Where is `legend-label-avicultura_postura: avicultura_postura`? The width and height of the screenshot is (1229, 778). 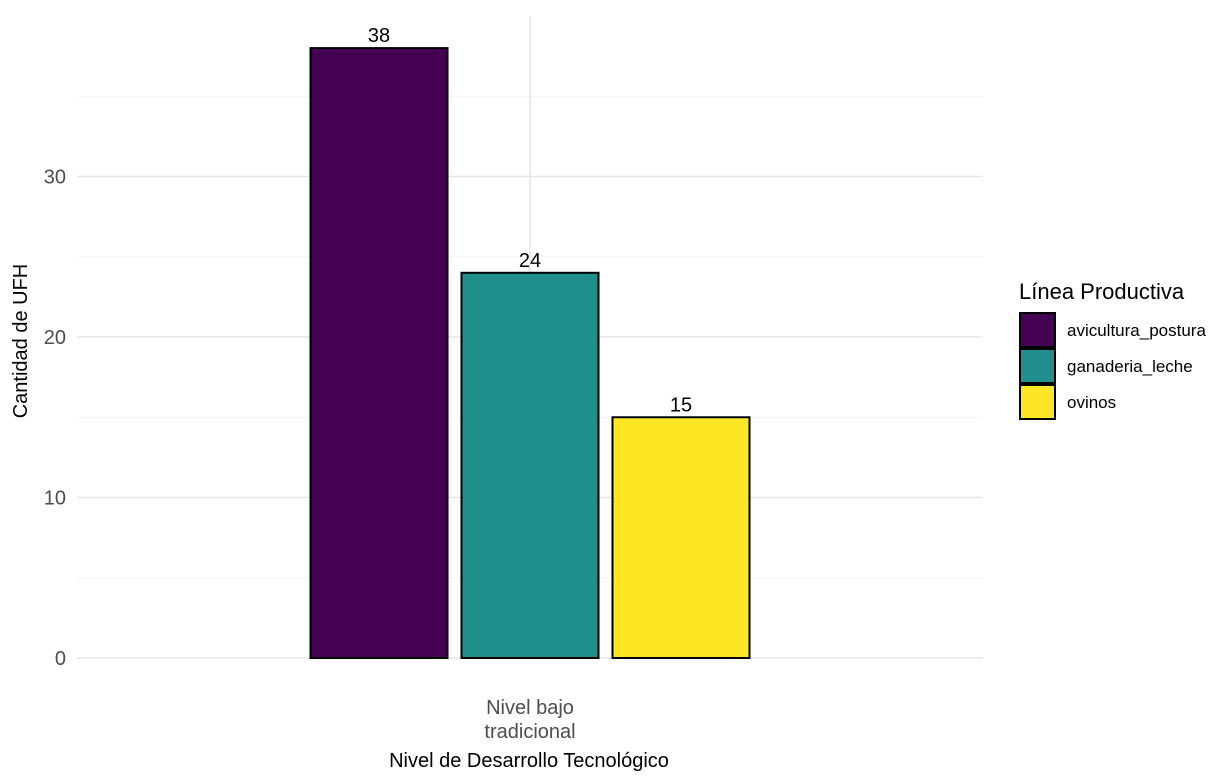
legend-label-avicultura_postura: avicultura_postura is located at coordinates (1136, 330).